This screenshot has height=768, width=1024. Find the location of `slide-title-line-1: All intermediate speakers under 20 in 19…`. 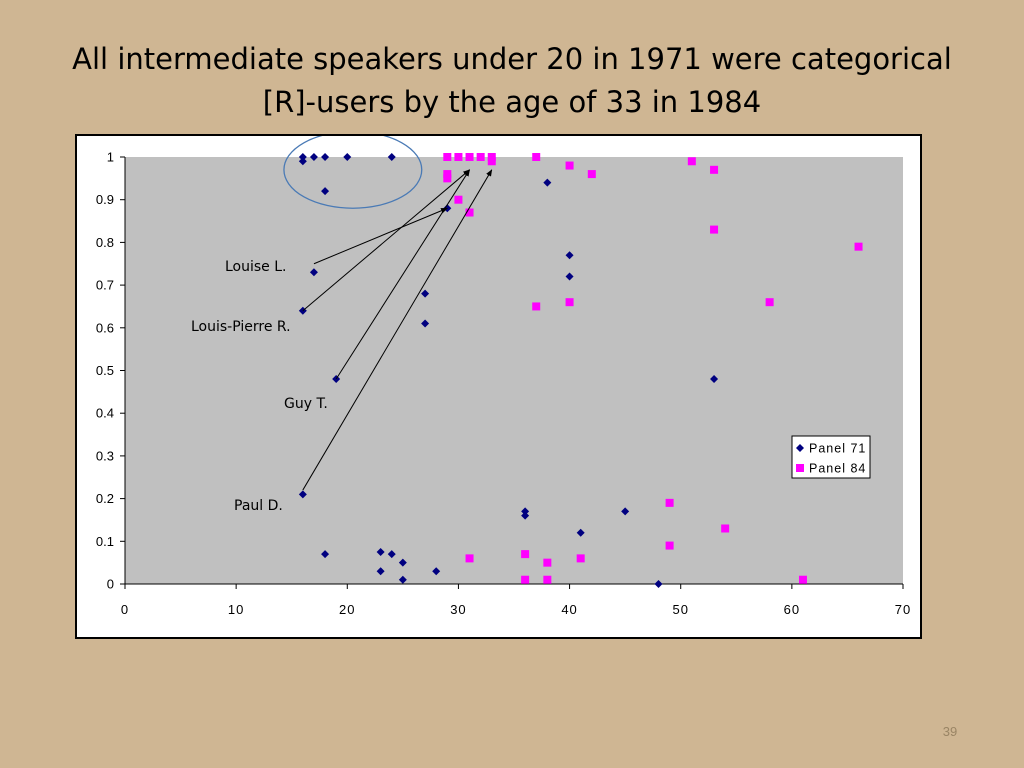

slide-title-line-1: All intermediate speakers under 20 in 19… is located at coordinates (512, 59).